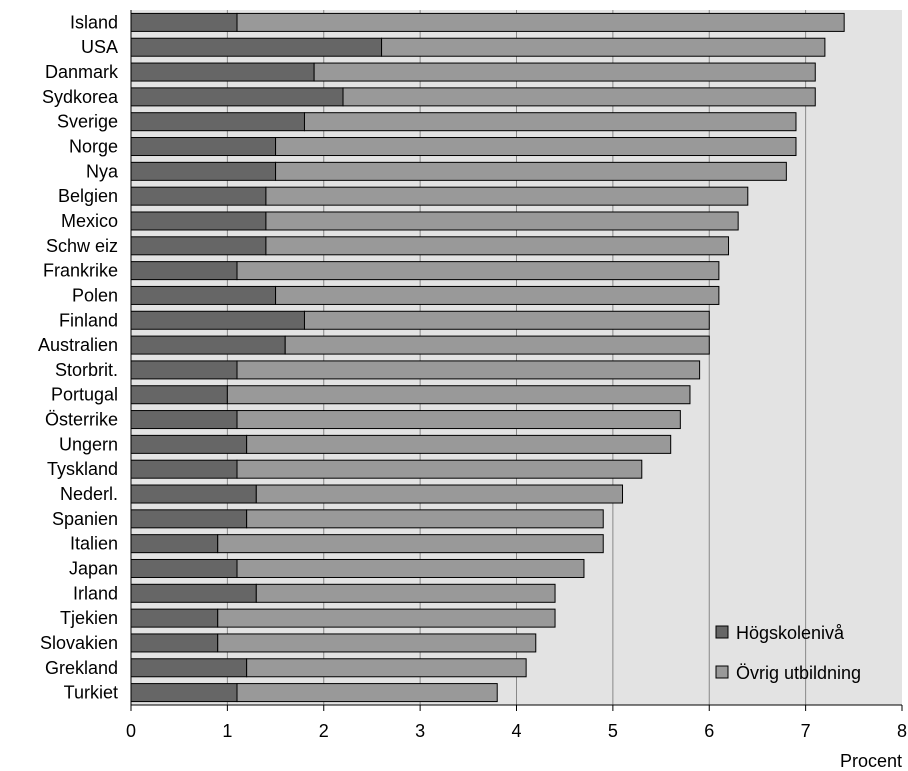  I want to click on category-label: Polen, so click(95, 295).